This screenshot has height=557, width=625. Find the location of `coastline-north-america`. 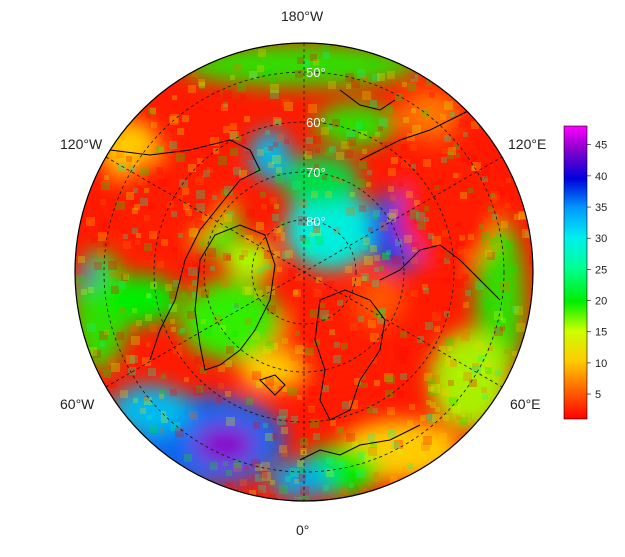

coastline-north-america is located at coordinates (185, 250).